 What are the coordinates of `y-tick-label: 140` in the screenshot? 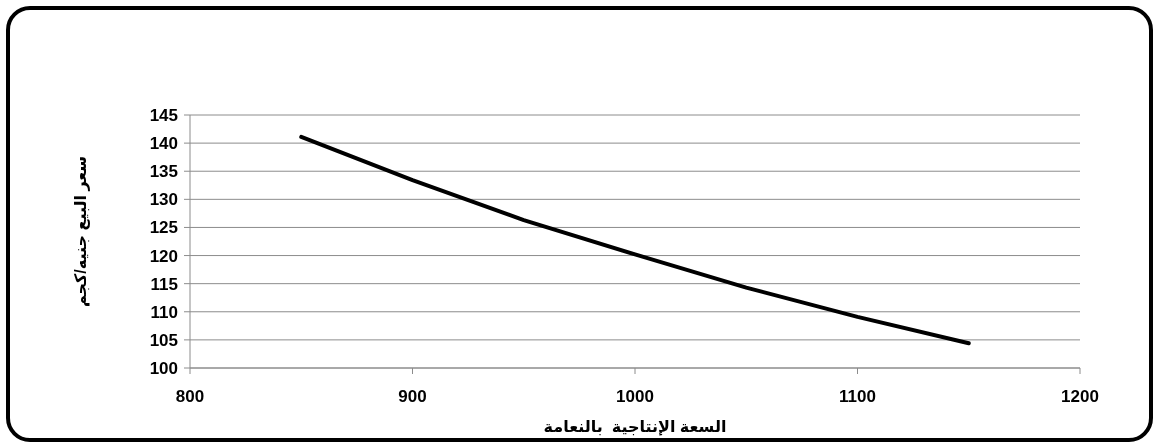 It's located at (163, 144).